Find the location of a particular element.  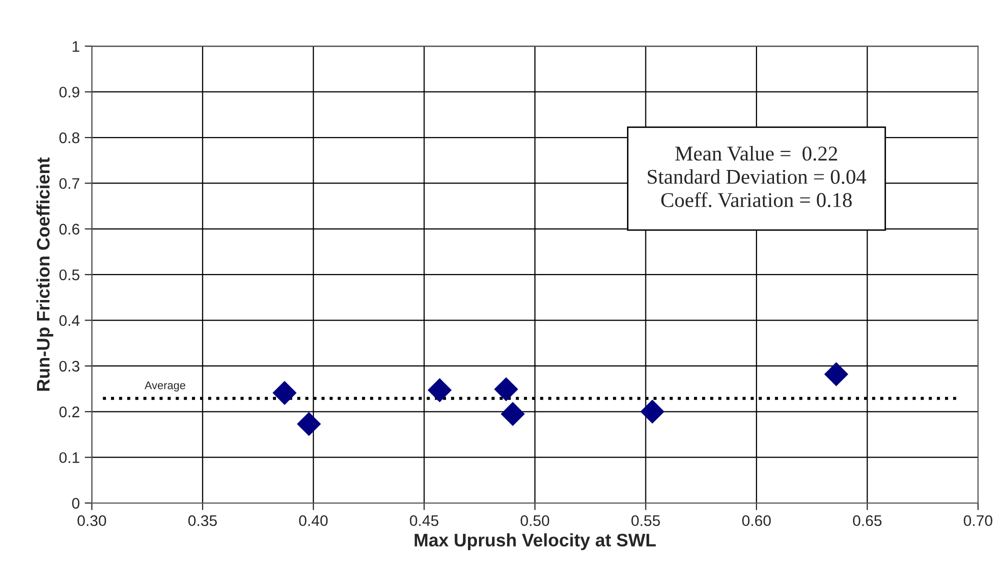

y-axis-title: Run-Up Friction Coefficient is located at coordinates (45, 274).